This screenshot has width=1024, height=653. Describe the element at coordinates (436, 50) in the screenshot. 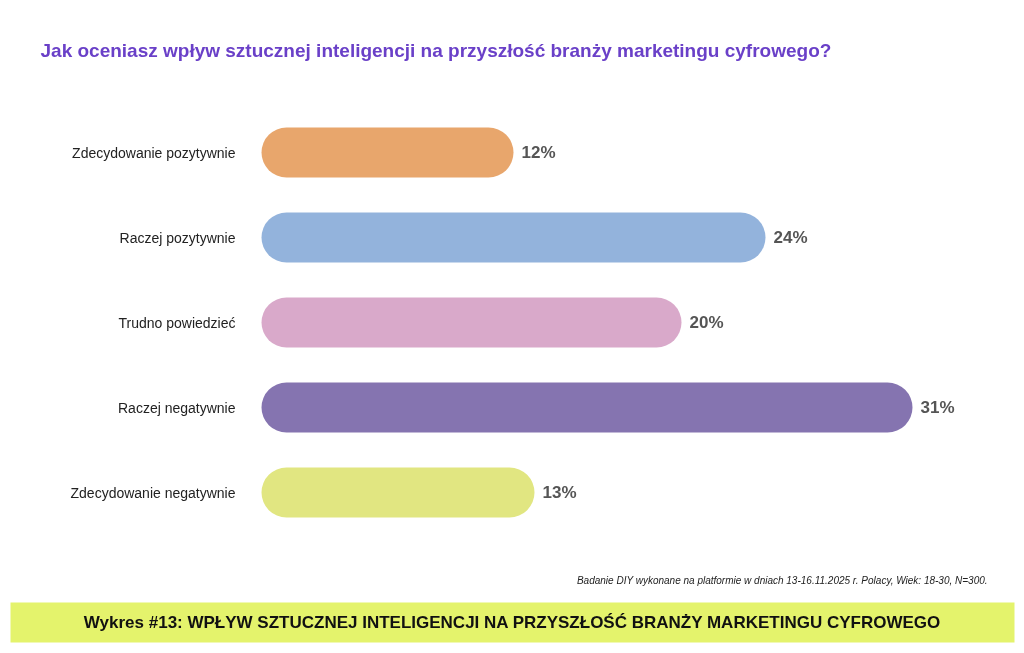

I see `chart-title: Jak oceniasz wpływ sztucznej inteligencji na przyszłość branży marketingu cyfrowego?` at that location.